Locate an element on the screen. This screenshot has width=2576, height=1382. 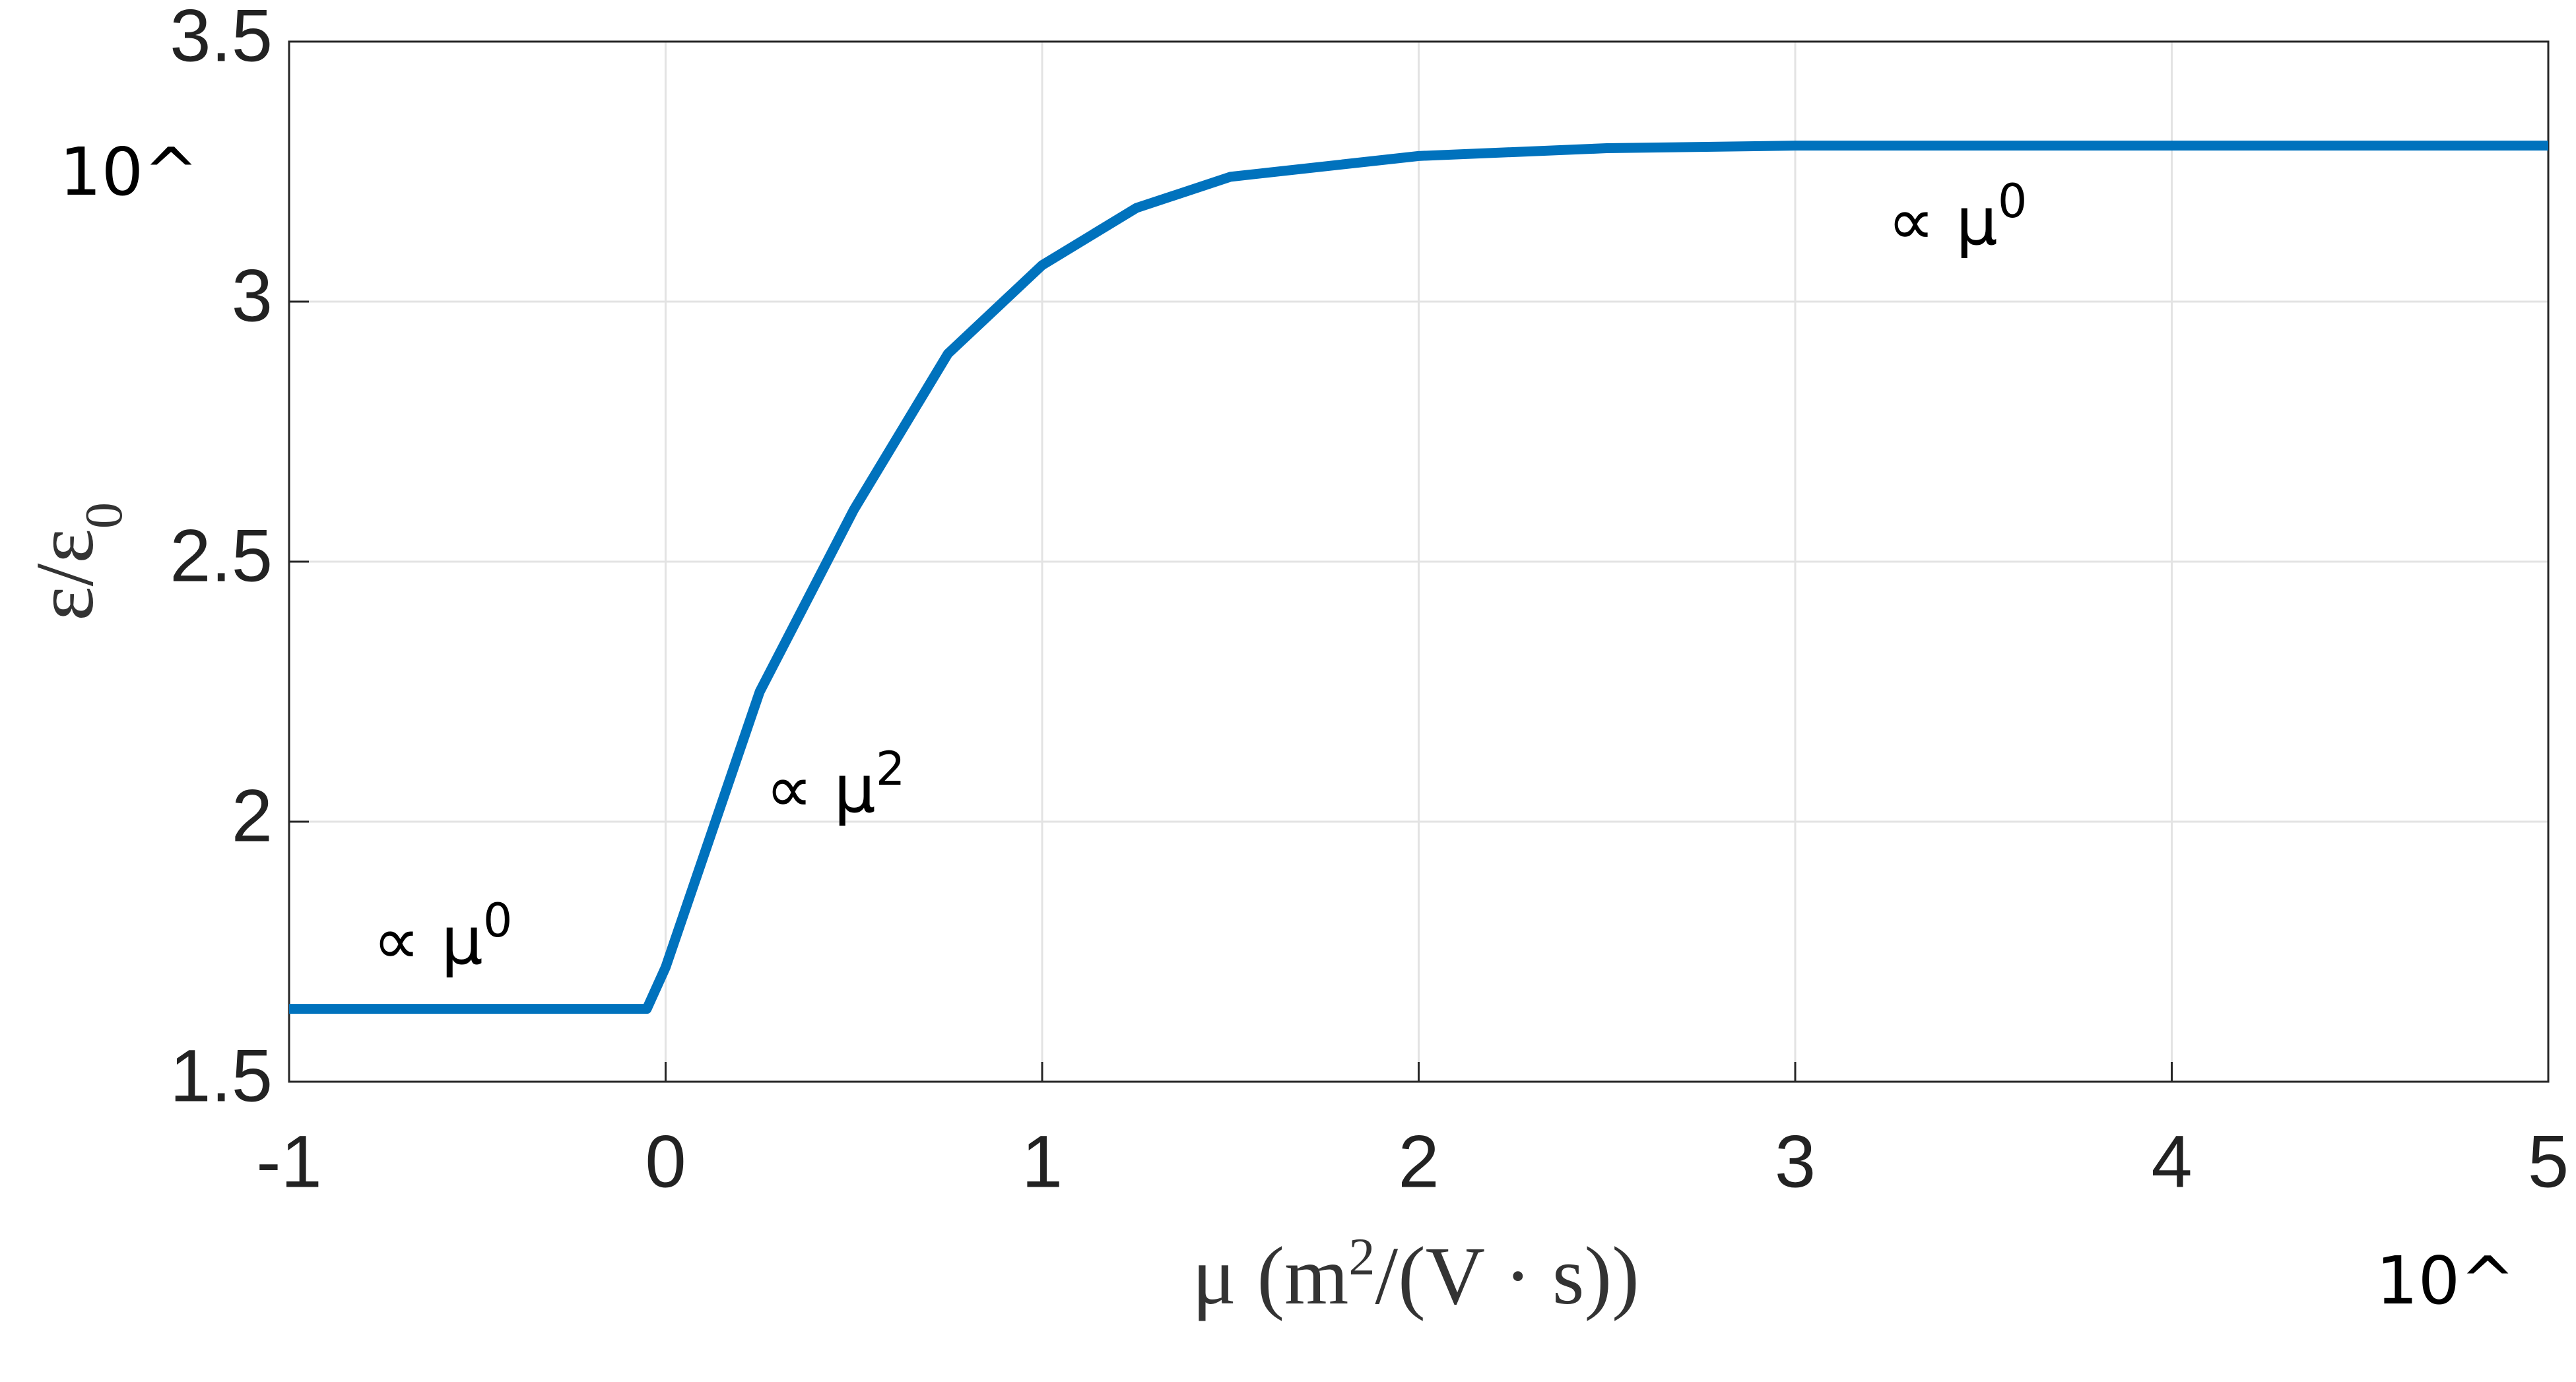
x-tick-label: 5 is located at coordinates (2548, 1162).